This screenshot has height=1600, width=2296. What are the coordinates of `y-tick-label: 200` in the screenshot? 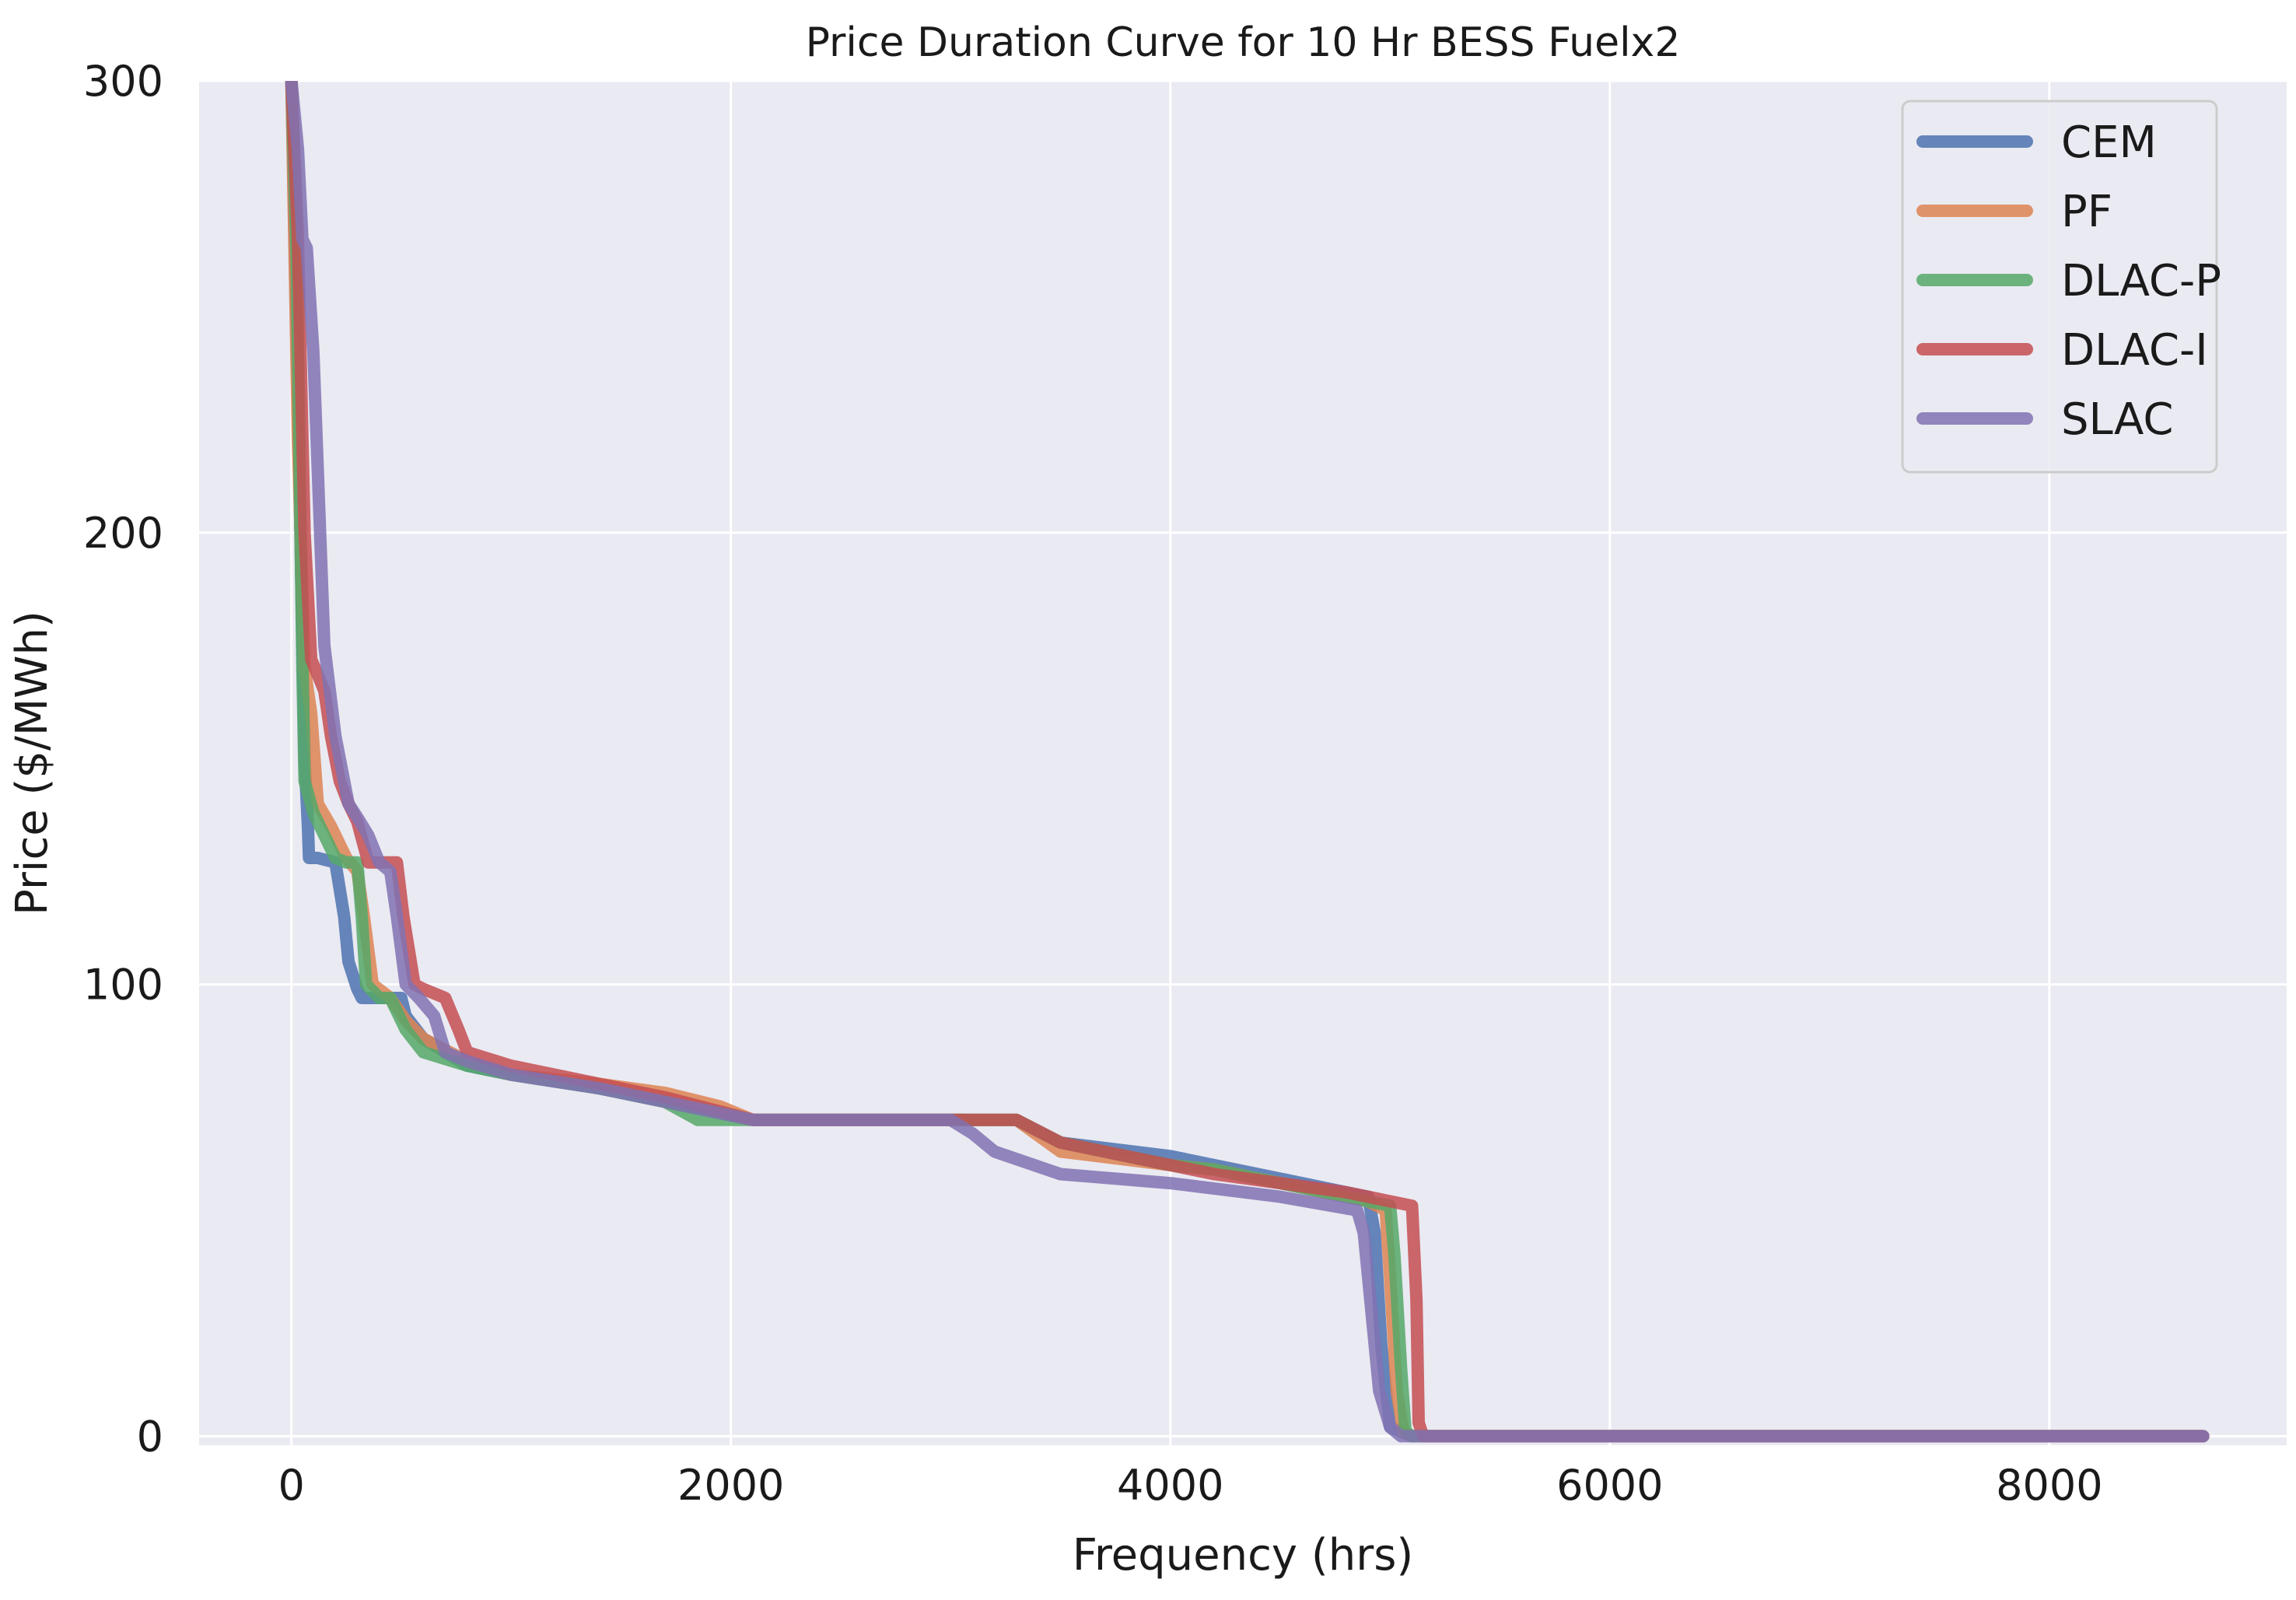 It's located at (123, 533).